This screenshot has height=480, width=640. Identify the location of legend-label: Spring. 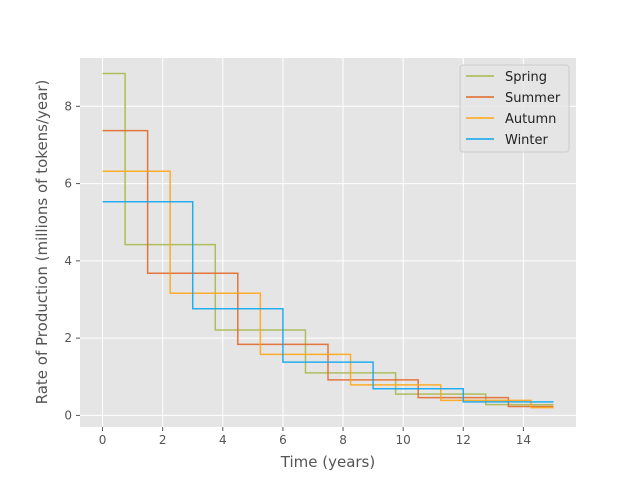
(526, 77).